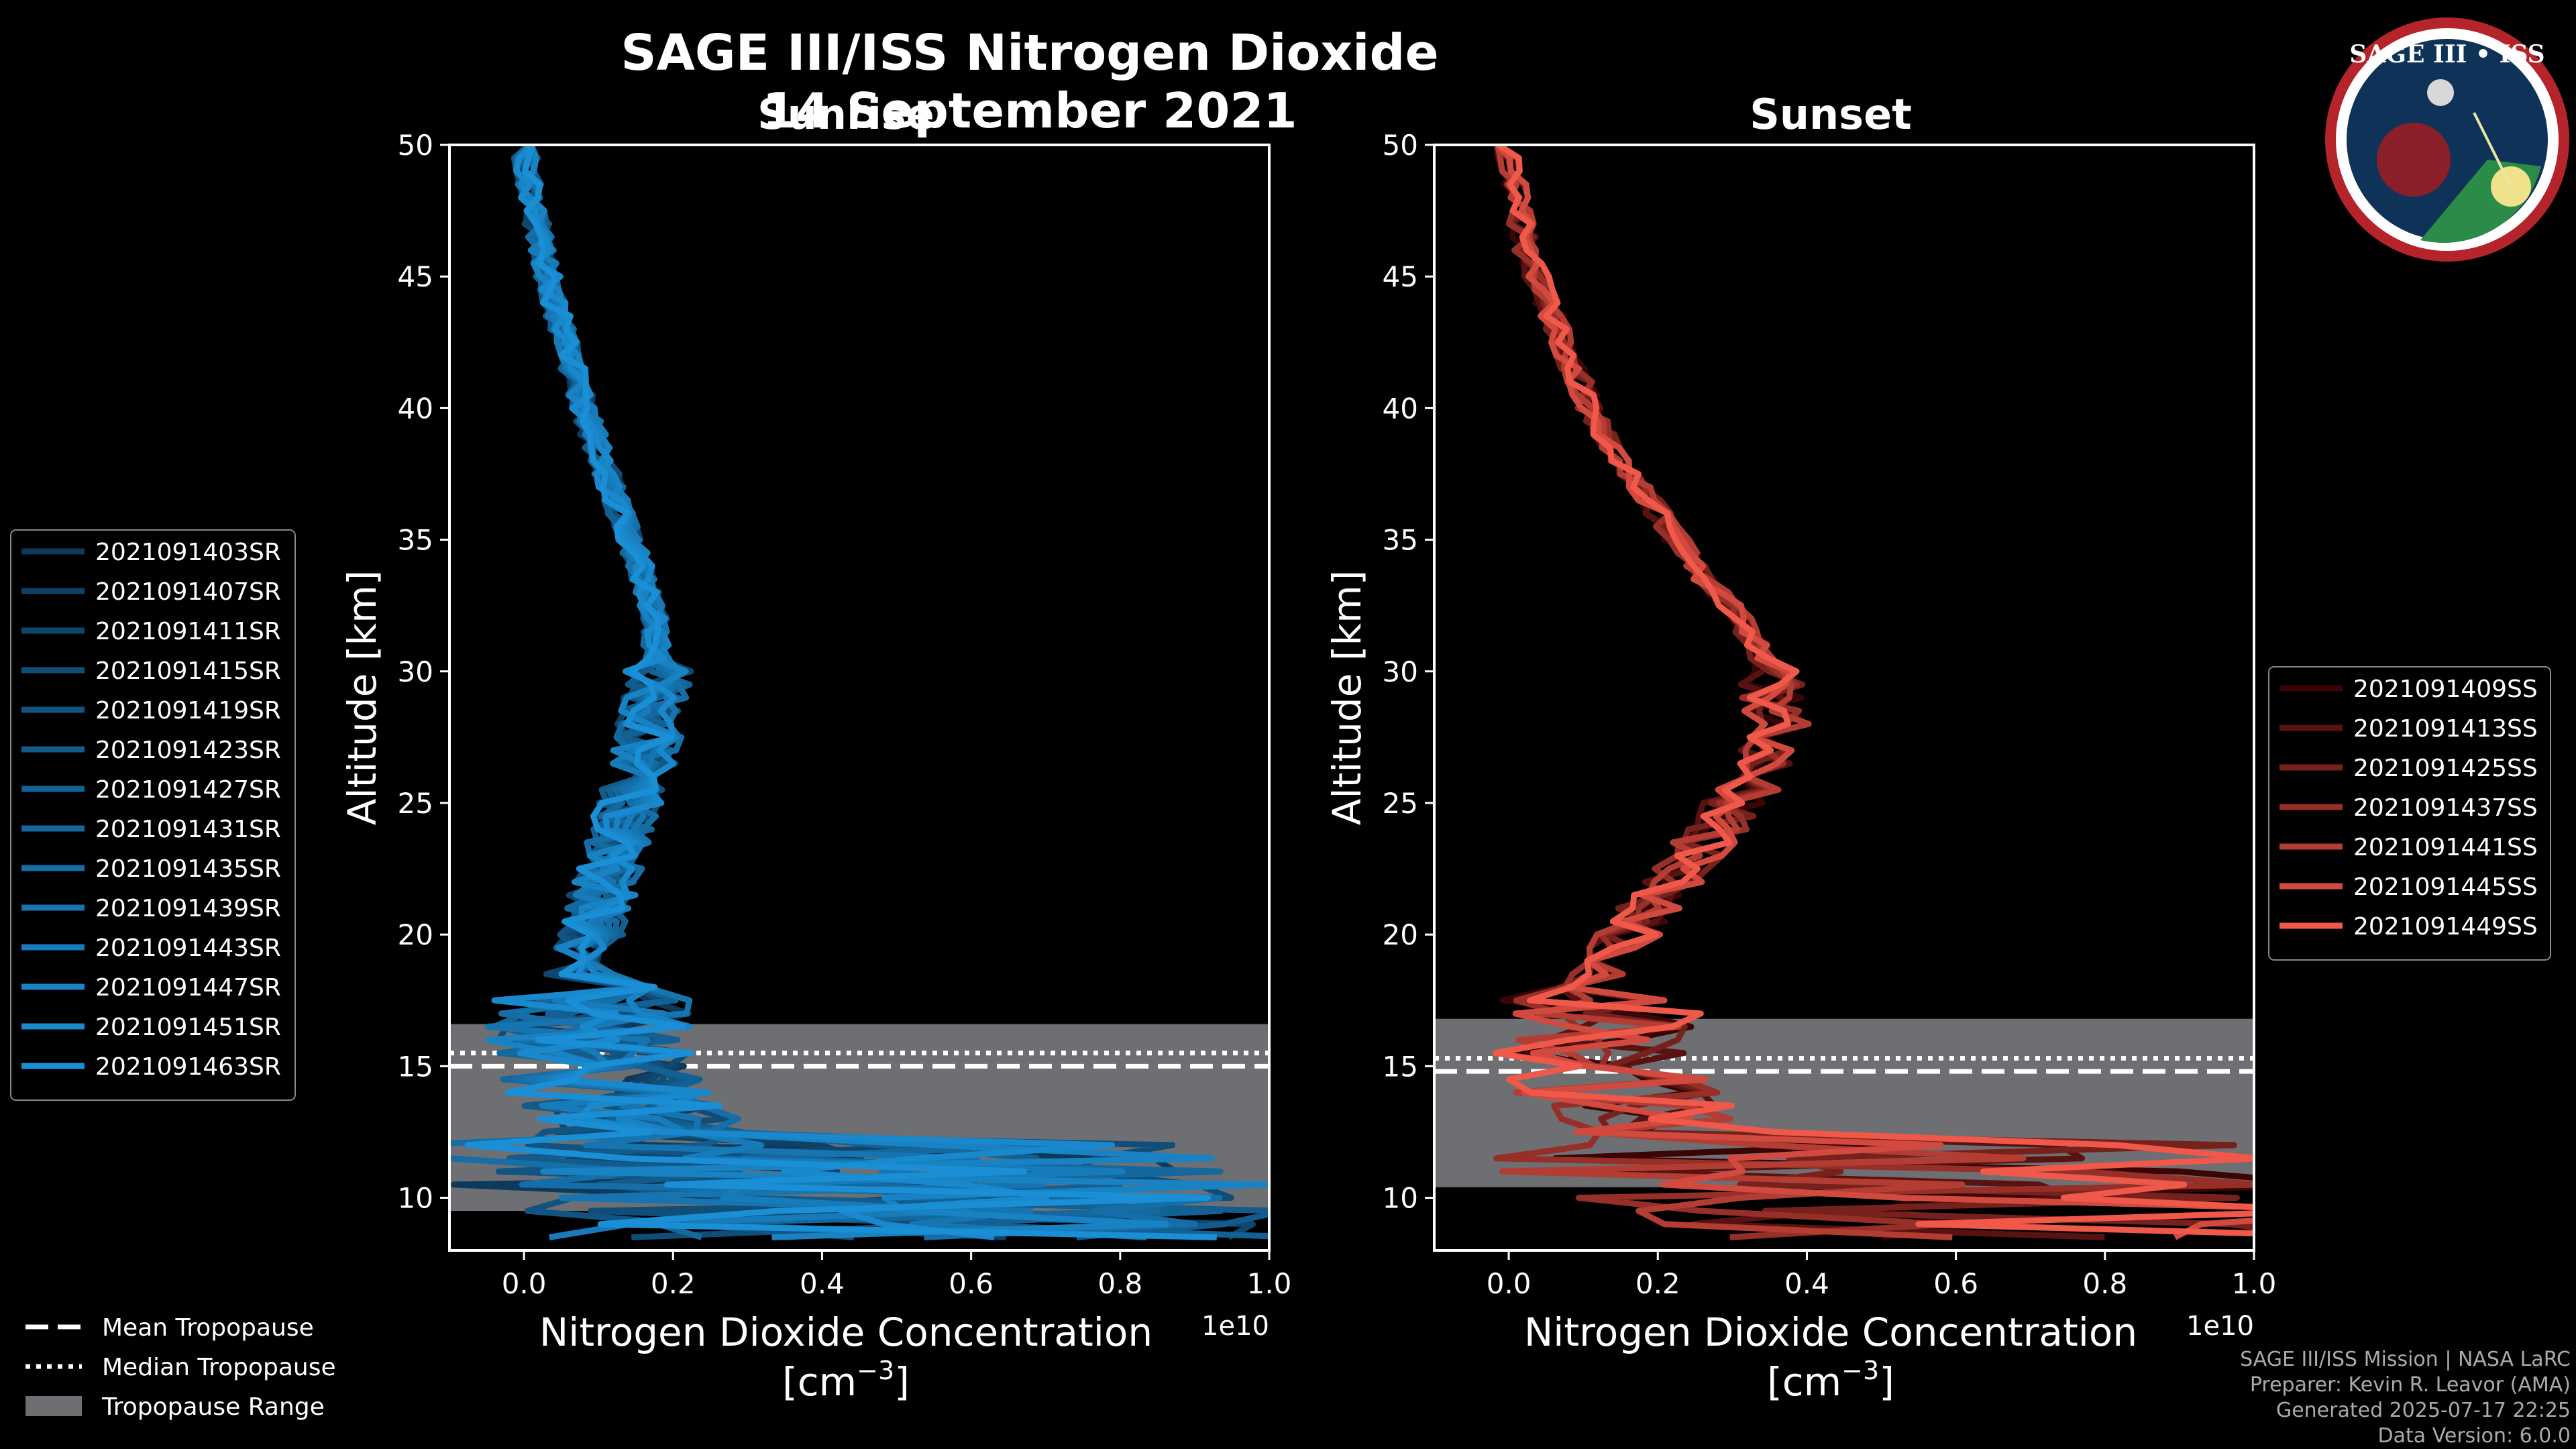  I want to click on legend-label: 2021091409SS, so click(2445, 689).